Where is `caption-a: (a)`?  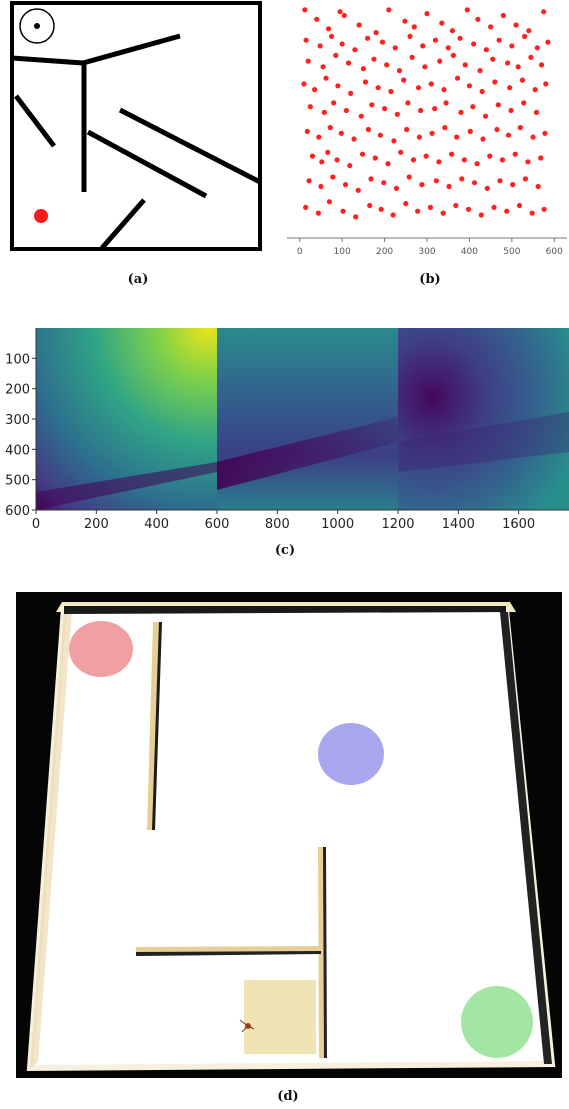 caption-a: (a) is located at coordinates (138, 279).